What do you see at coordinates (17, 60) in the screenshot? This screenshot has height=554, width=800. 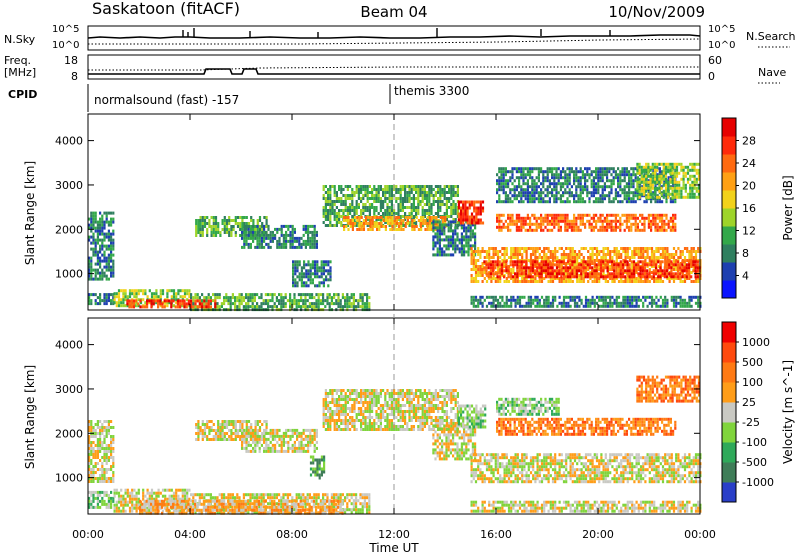 I see `freq-label-1: Freq.` at bounding box center [17, 60].